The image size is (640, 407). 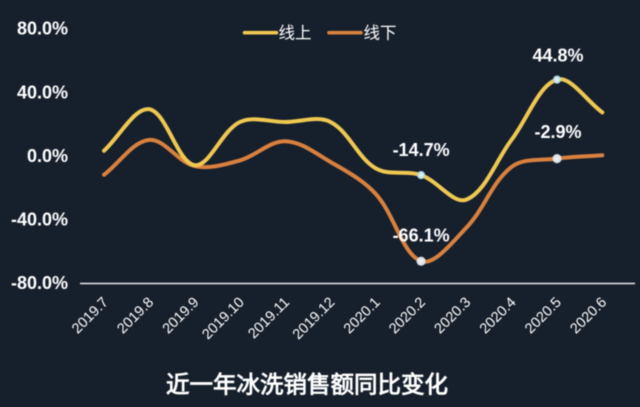 I want to click on svg-text: 近一年冰洗销售额同比变化, so click(x=307, y=384).